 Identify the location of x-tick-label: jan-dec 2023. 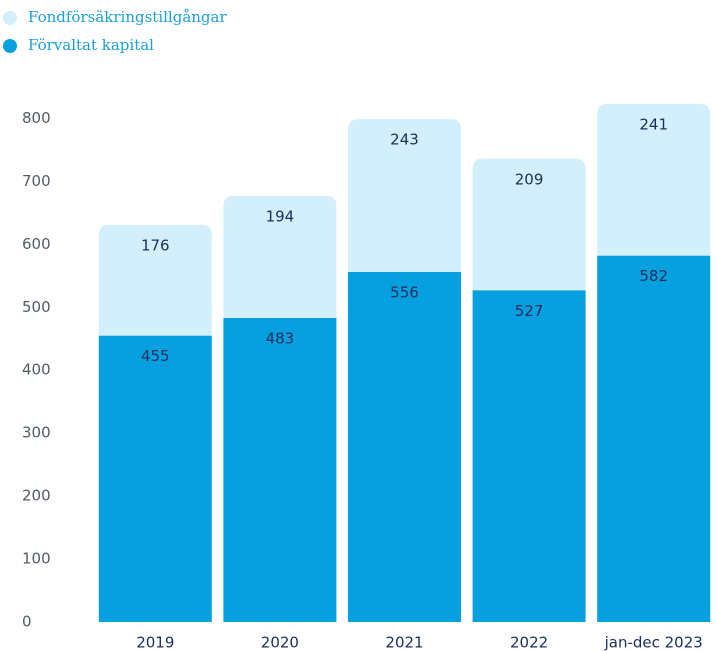
(653, 642).